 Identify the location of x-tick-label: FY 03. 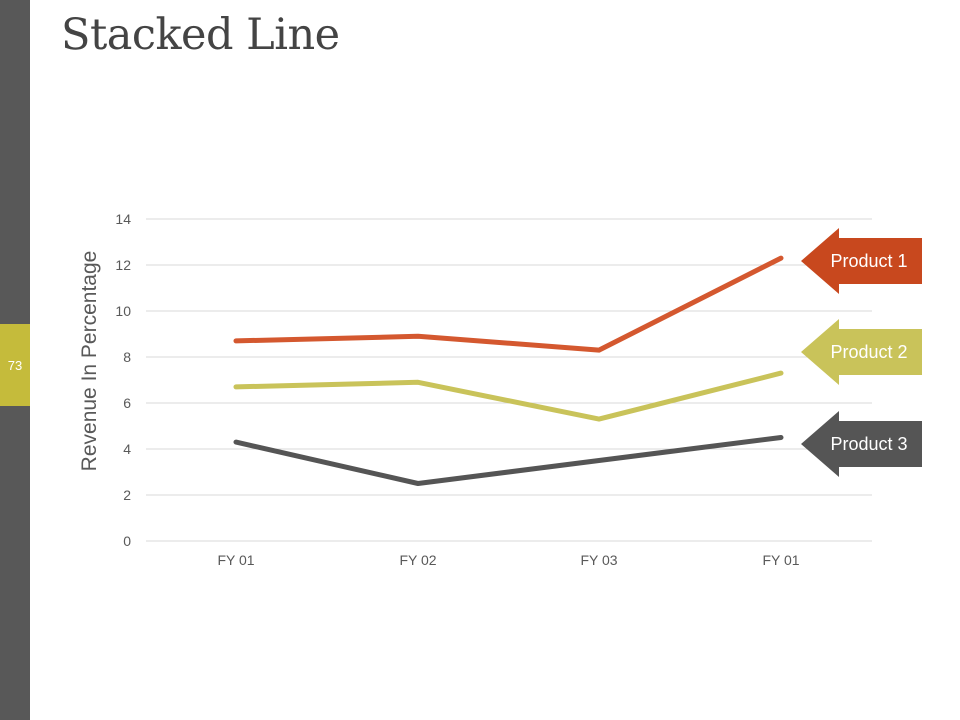
(598, 560).